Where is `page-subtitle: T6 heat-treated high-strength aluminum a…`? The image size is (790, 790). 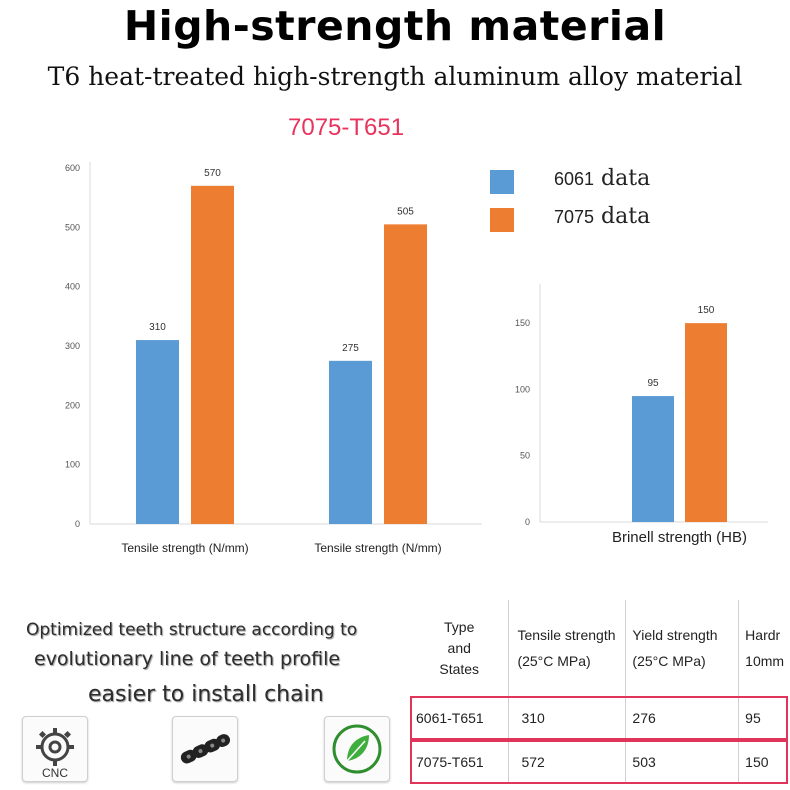
page-subtitle: T6 heat-treated high-strength aluminum a… is located at coordinates (395, 76).